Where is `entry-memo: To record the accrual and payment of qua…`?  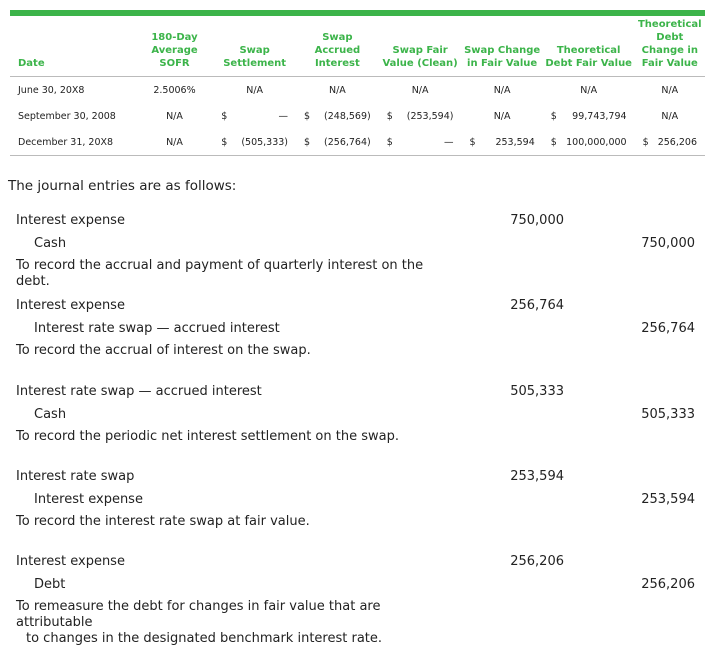
entry-memo: To record the accrual and payment of qua… is located at coordinates (220, 273).